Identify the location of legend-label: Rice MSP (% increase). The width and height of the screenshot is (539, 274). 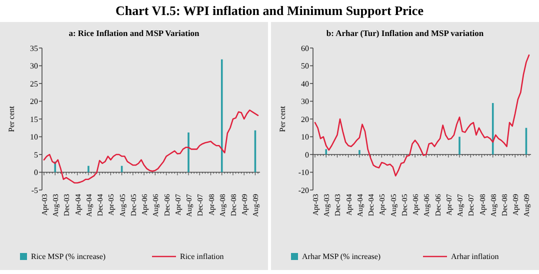
(68, 256).